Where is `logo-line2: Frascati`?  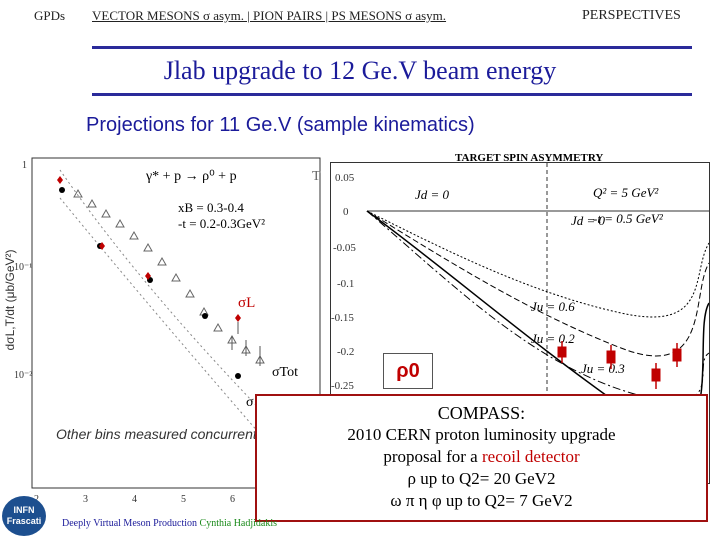
logo-line2: Frascati is located at coordinates (24, 521).